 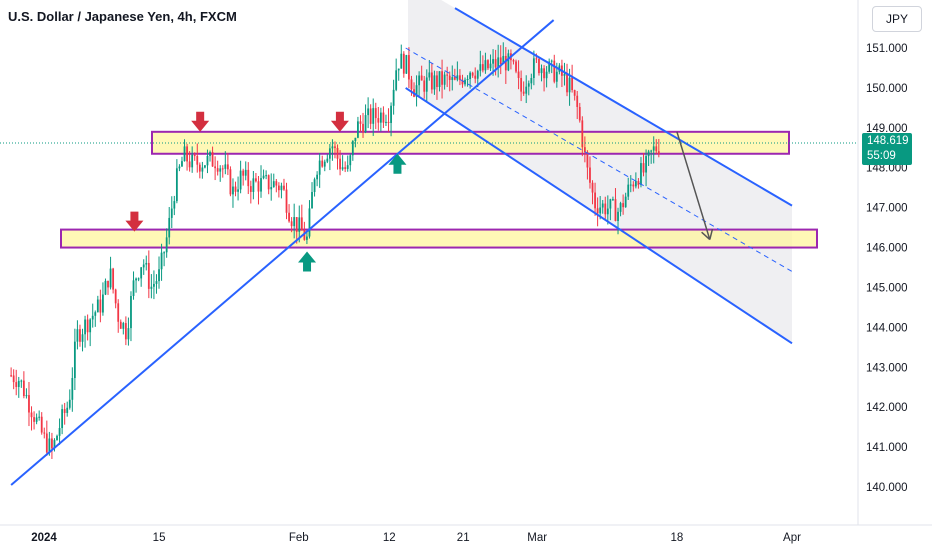 I want to click on time-tick-label: 12, so click(x=389, y=538).